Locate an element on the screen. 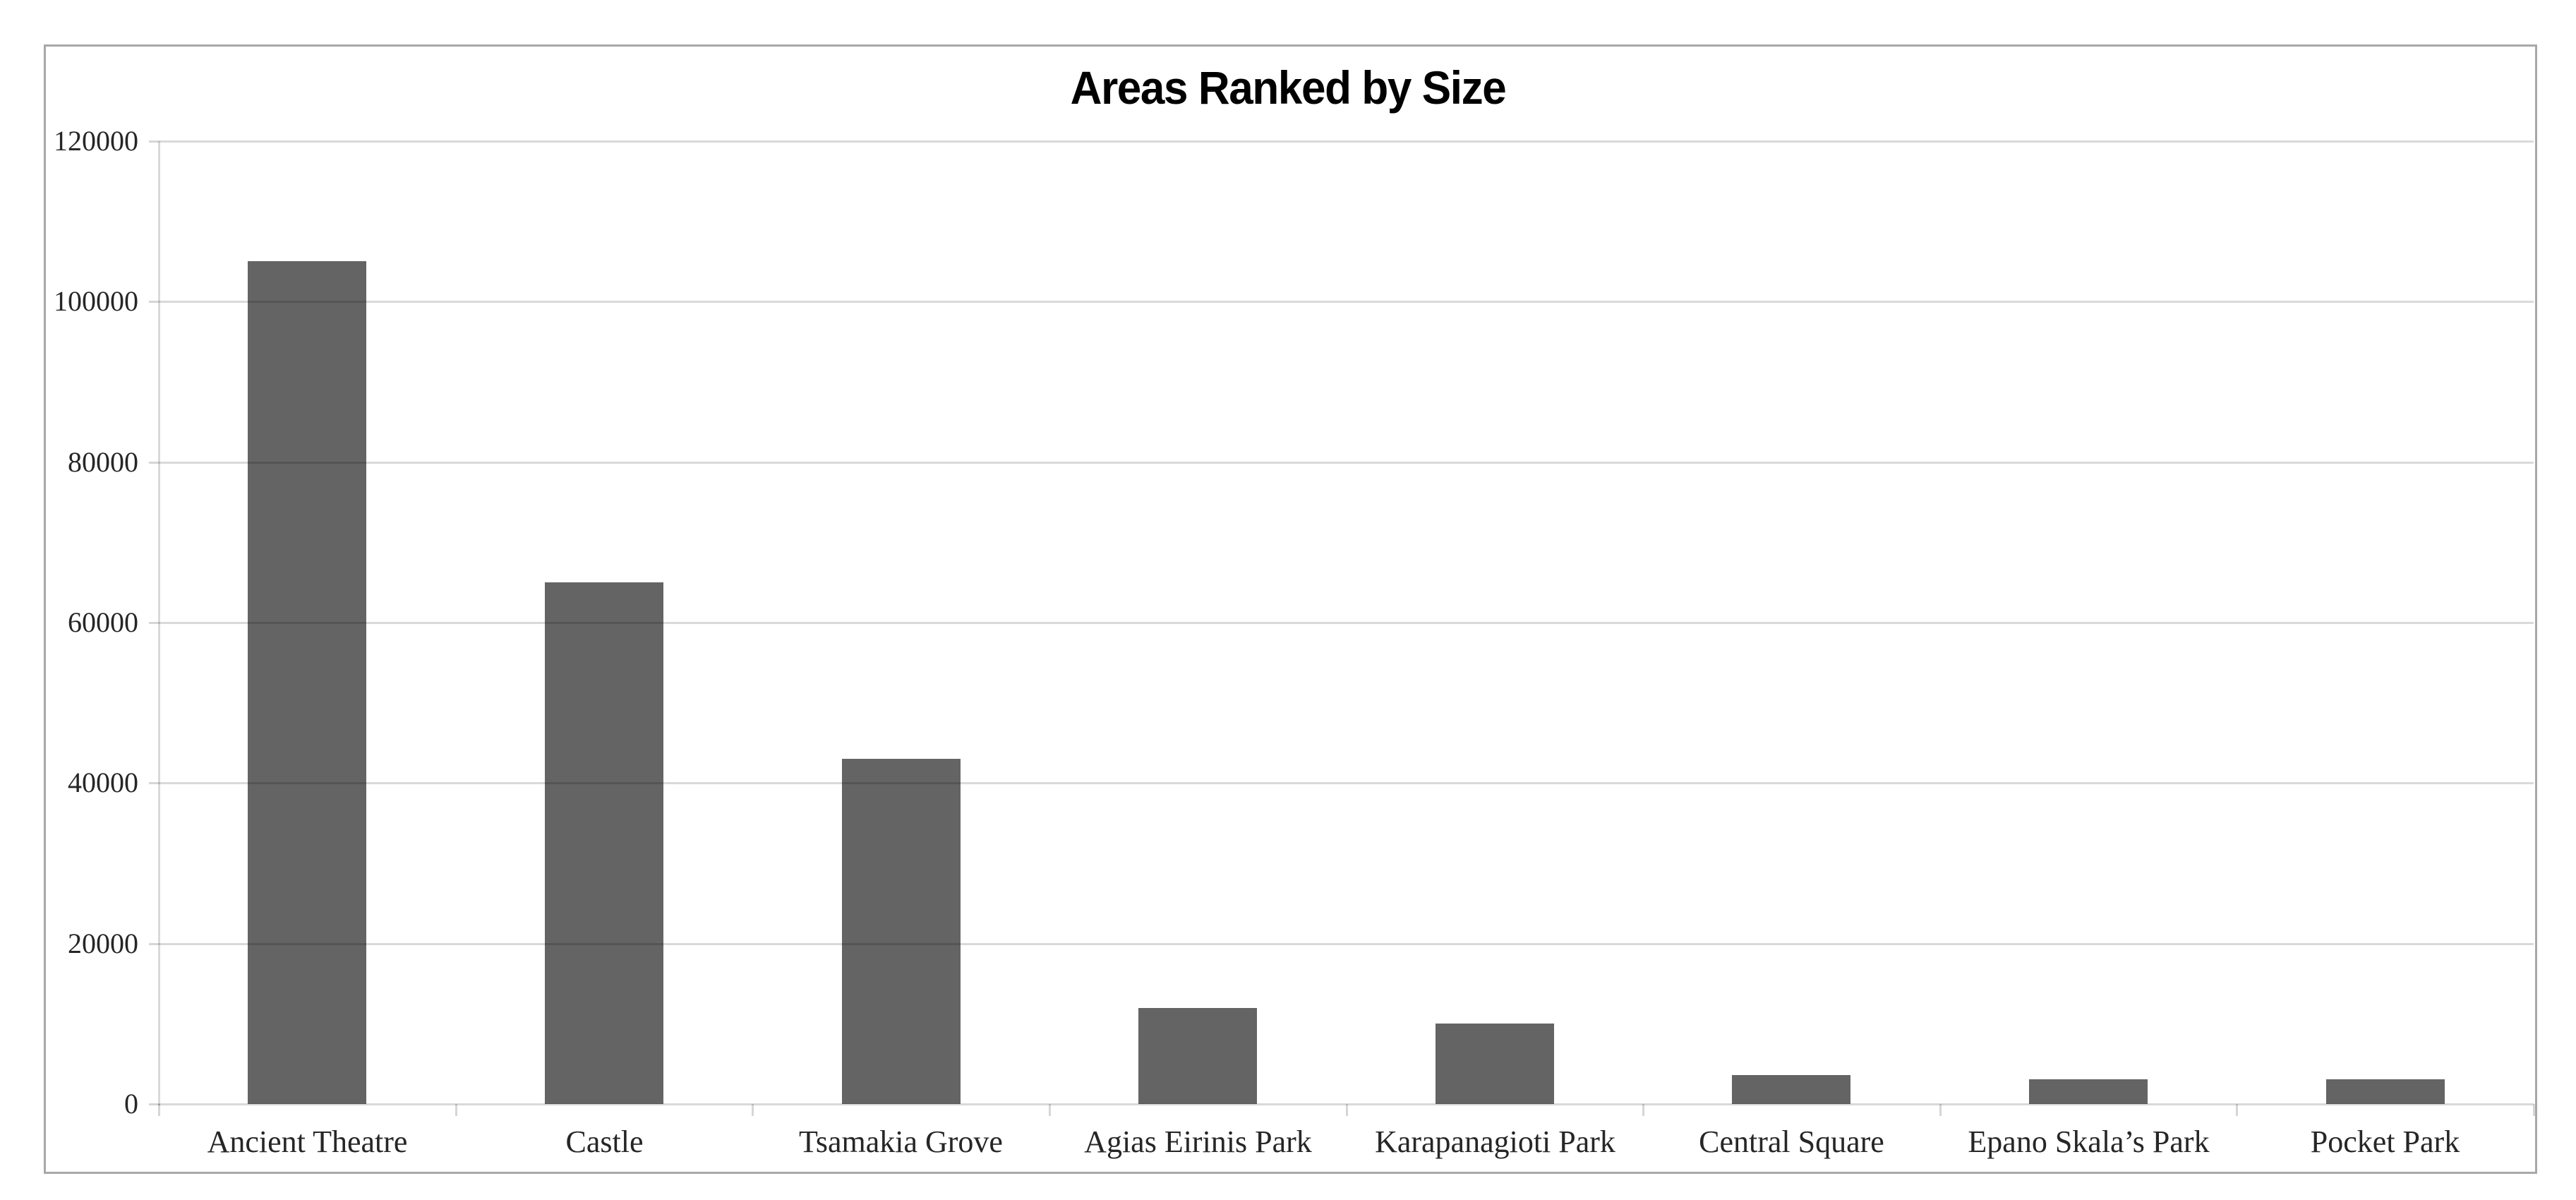 The height and width of the screenshot is (1200, 2576). y-axis-tick-label: 120000 is located at coordinates (96, 141).